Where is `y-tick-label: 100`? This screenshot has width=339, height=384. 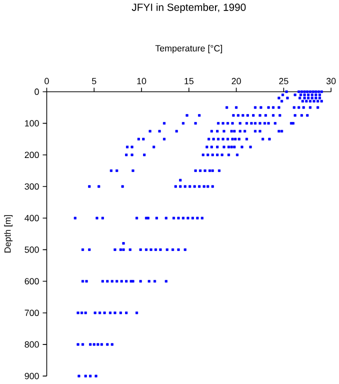 y-tick-label: 100 is located at coordinates (31, 123).